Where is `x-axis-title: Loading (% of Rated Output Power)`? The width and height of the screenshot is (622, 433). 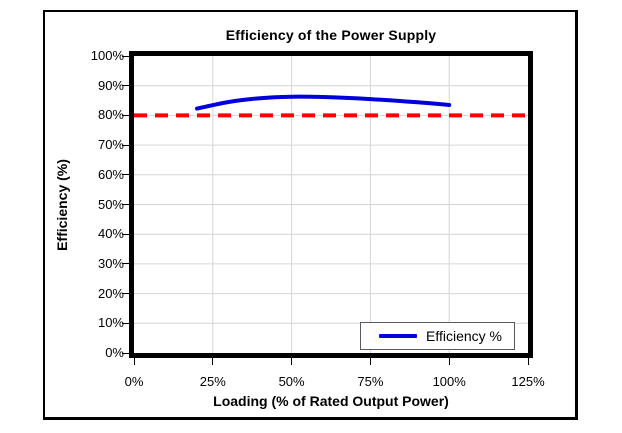
x-axis-title: Loading (% of Rated Output Power) is located at coordinates (331, 401).